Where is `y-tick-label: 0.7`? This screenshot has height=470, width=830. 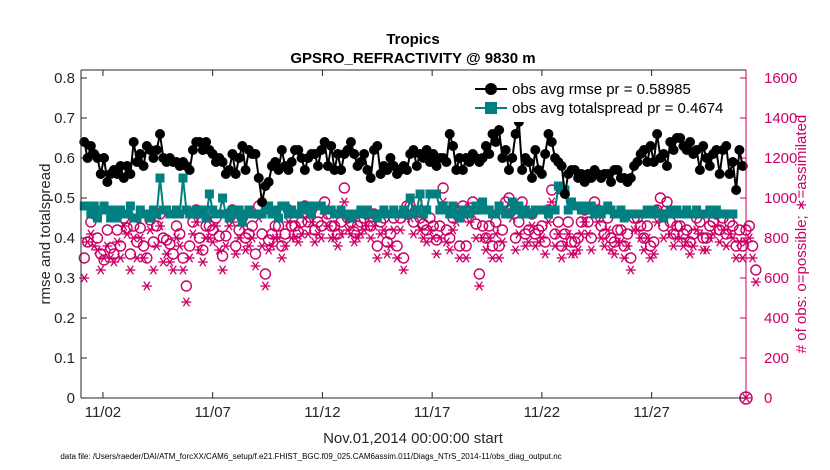 y-tick-label: 0.7 is located at coordinates (64, 118).